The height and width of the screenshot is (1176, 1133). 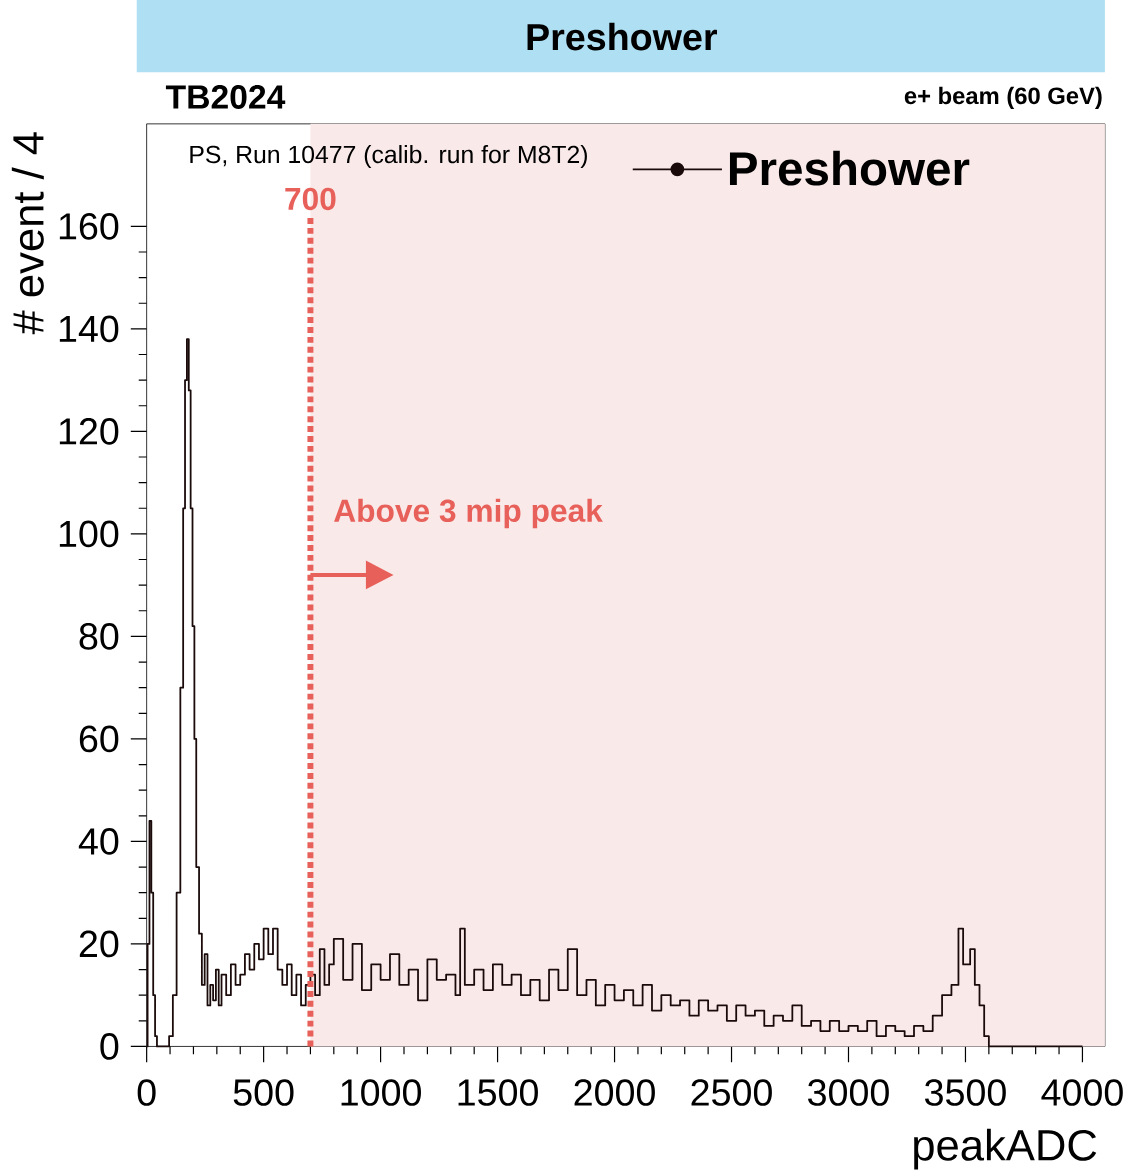 What do you see at coordinates (1003, 97) in the screenshot?
I see `text: e+ beam (60 GeV)` at bounding box center [1003, 97].